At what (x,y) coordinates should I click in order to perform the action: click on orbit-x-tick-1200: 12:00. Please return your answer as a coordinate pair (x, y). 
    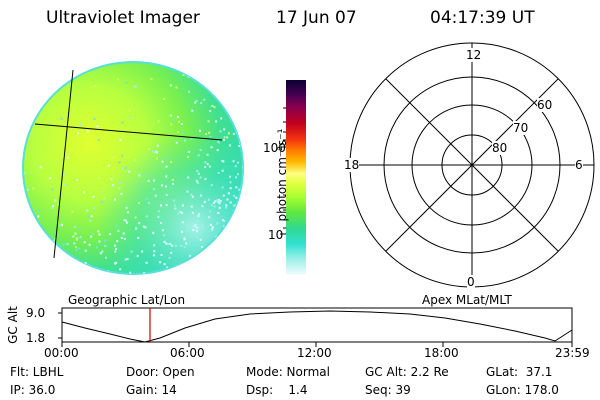
    Looking at the image, I should click on (314, 353).